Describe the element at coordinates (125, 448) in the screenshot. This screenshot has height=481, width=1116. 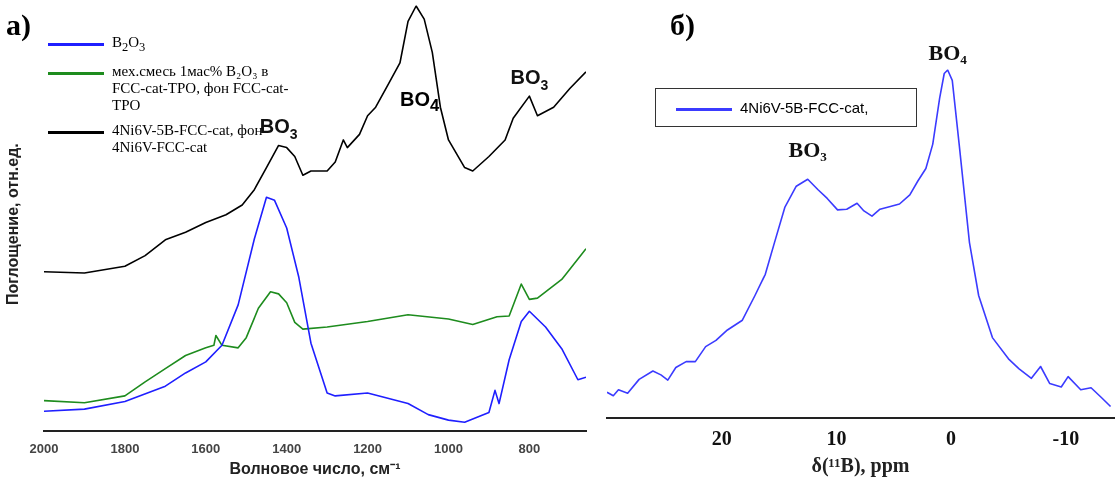
I see `x-tick-label: 1800` at that location.